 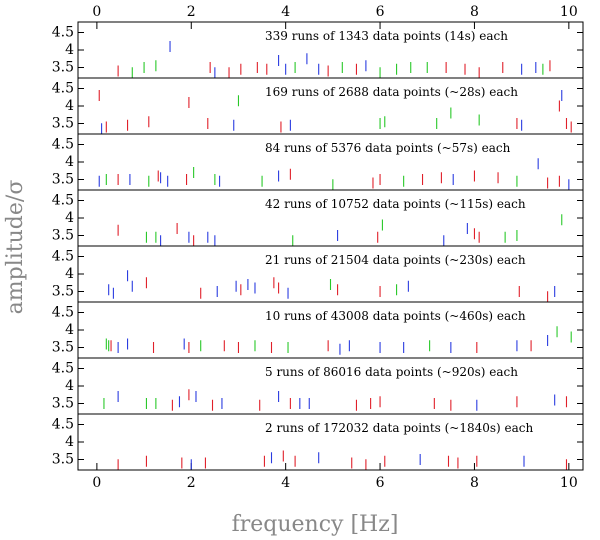 What do you see at coordinates (15, 247) in the screenshot?
I see `y-axis-title: amplitude/σ` at bounding box center [15, 247].